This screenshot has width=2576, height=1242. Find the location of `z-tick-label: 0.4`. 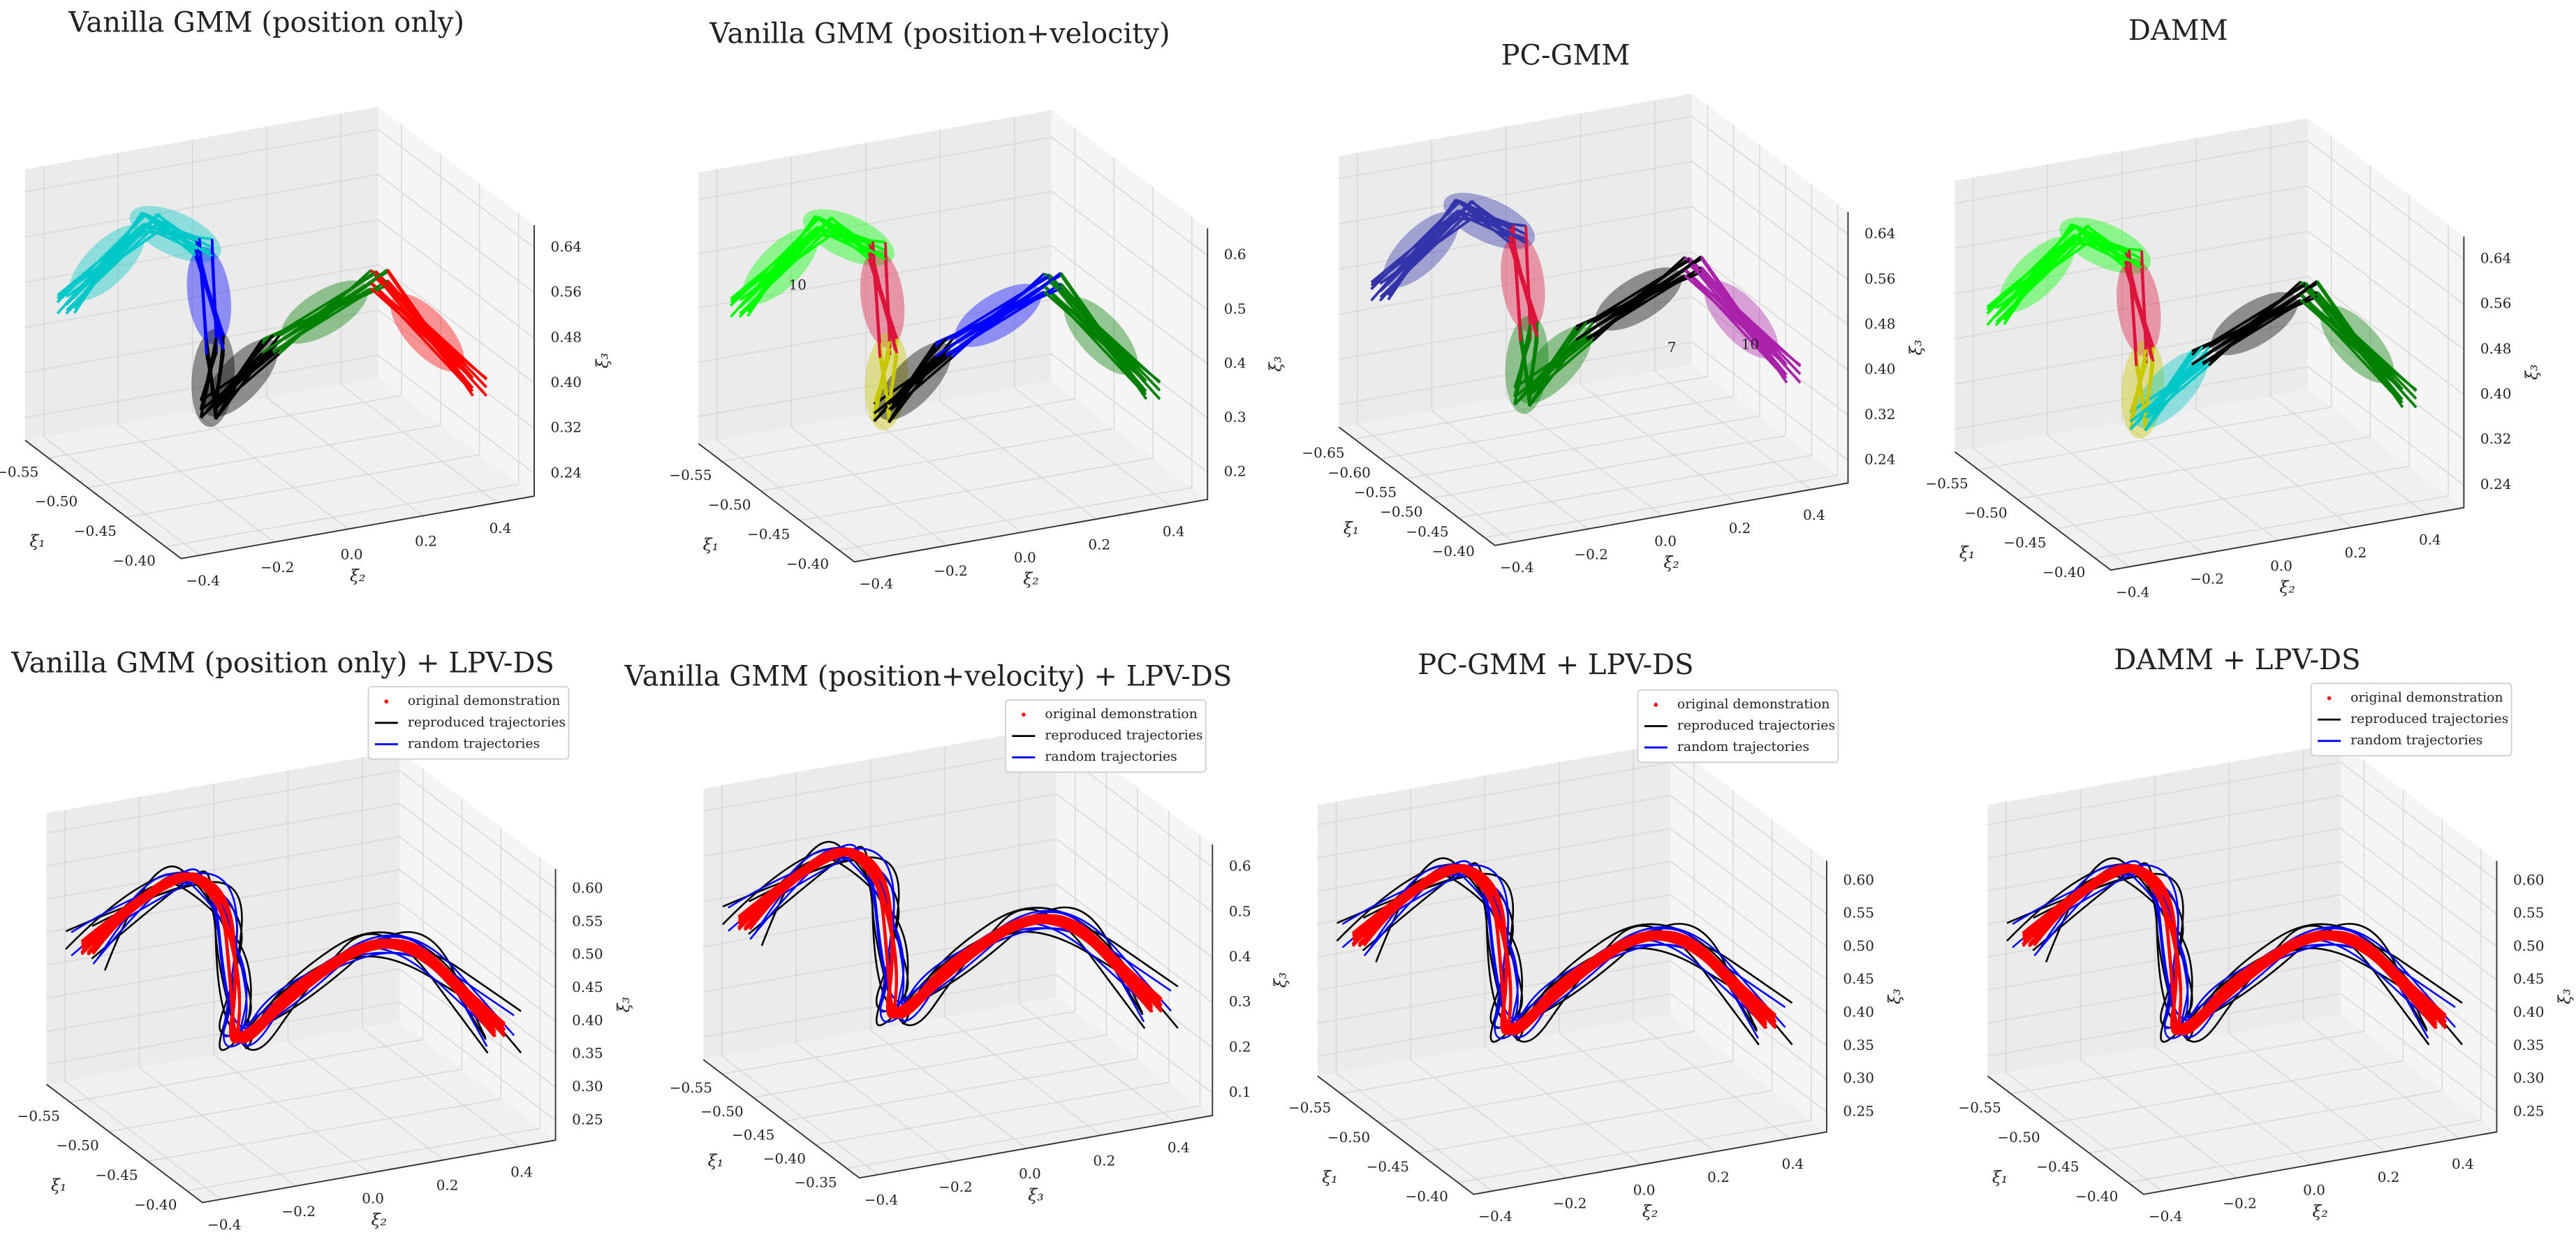

z-tick-label: 0.4 is located at coordinates (1240, 956).